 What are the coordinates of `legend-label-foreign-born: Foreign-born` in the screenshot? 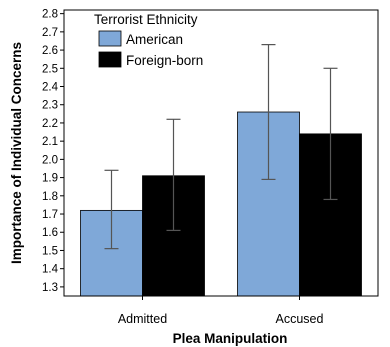 It's located at (164, 60).